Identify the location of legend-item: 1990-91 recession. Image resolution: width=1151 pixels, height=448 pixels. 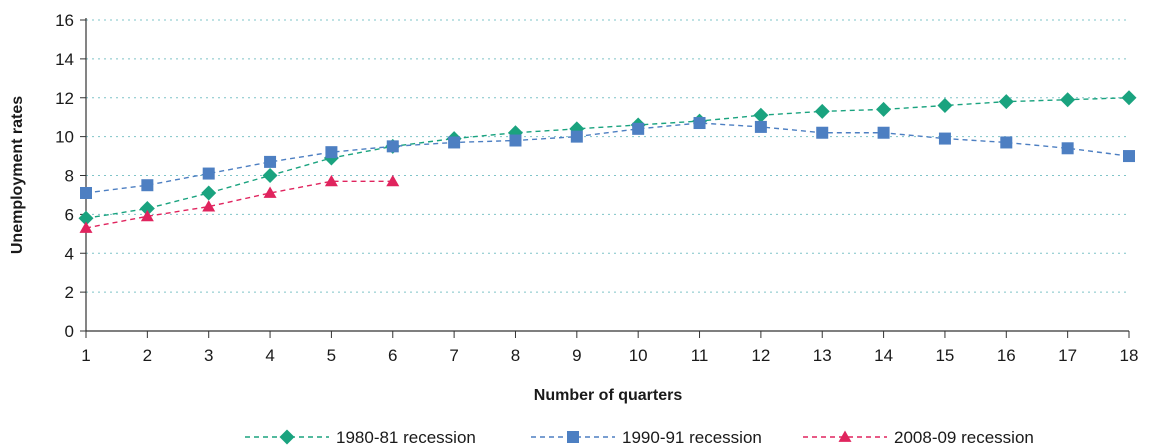
(646, 437).